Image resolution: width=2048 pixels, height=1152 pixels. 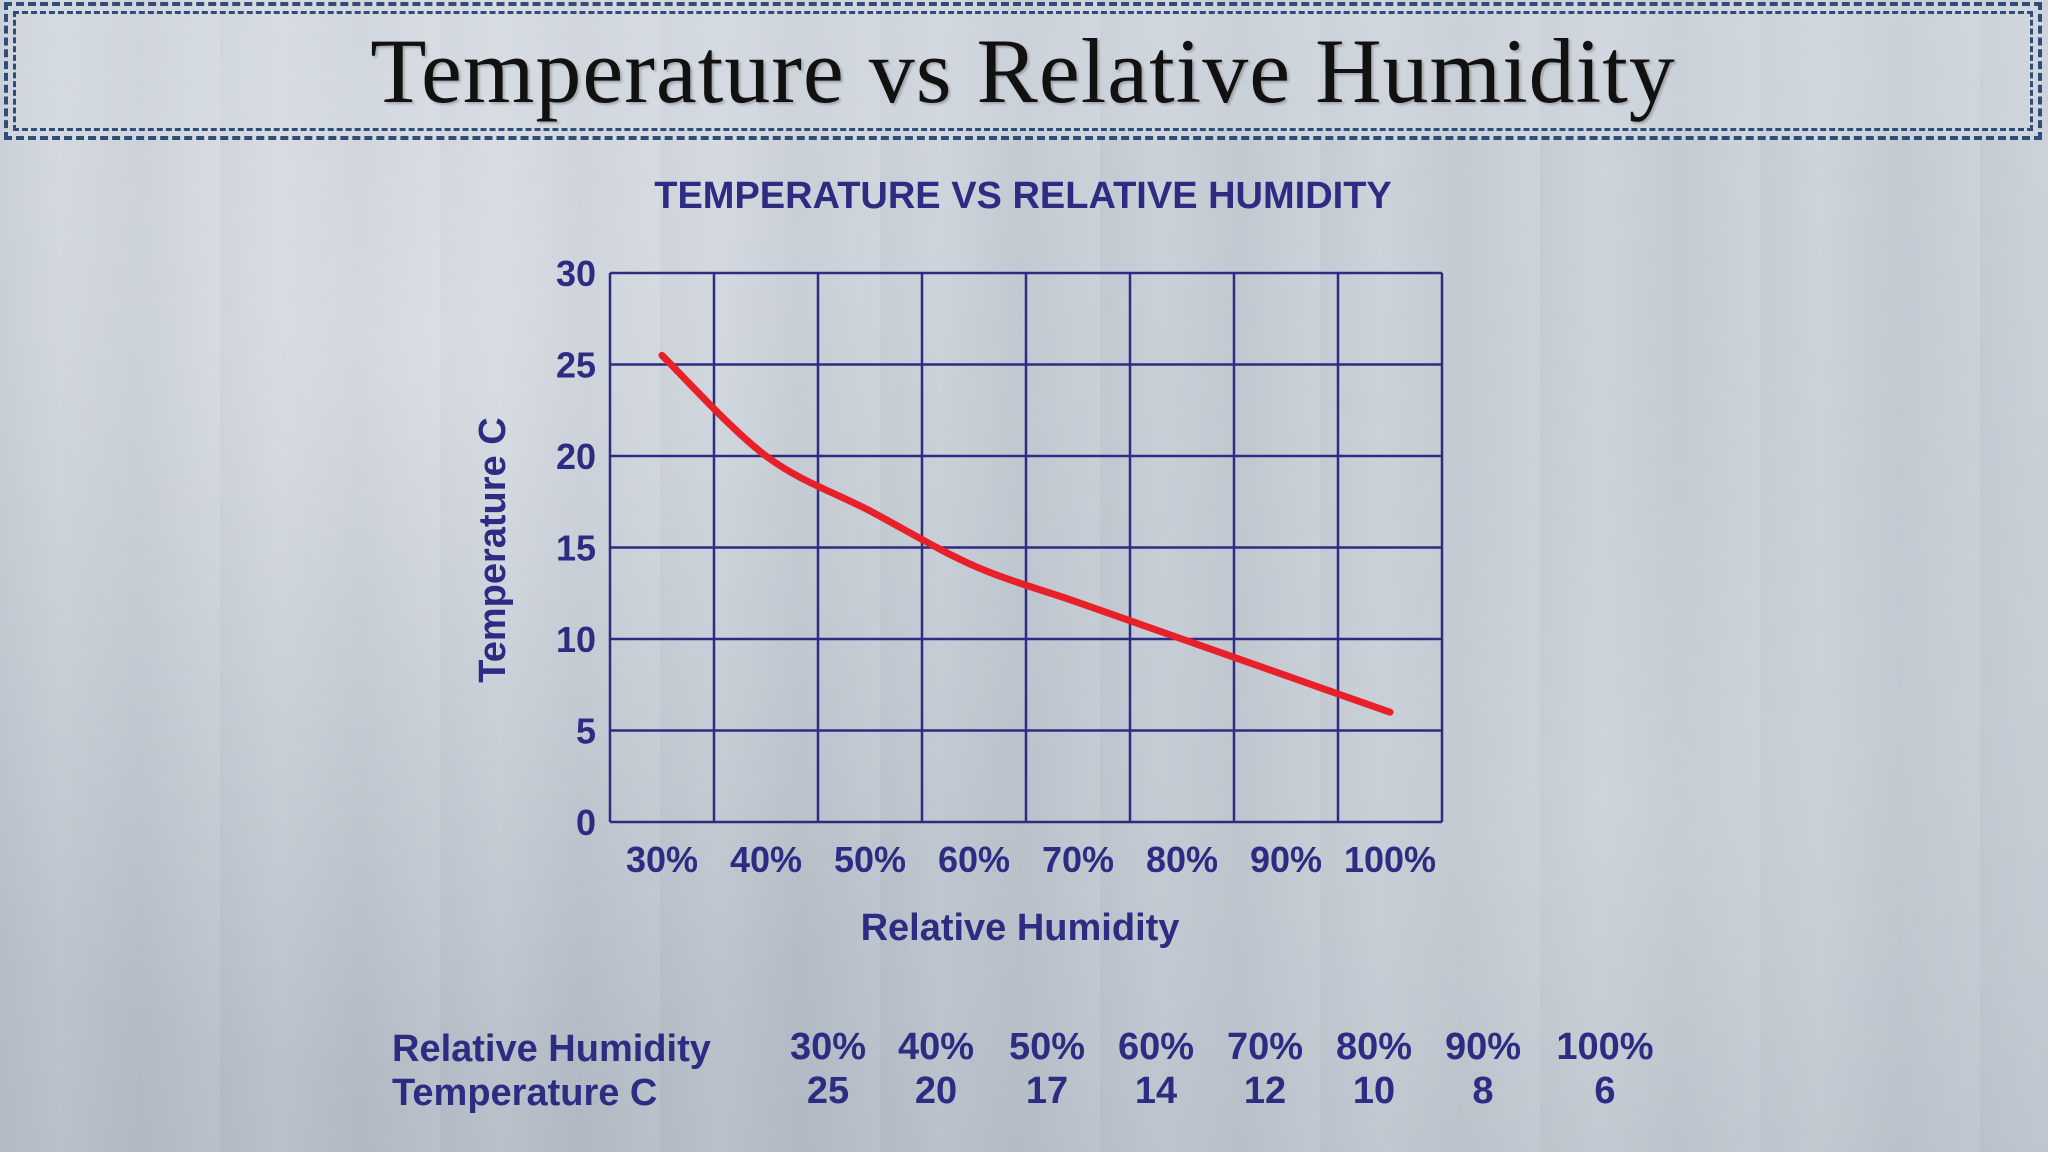 I want to click on table-temperature-cell: 8, so click(x=1483, y=1091).